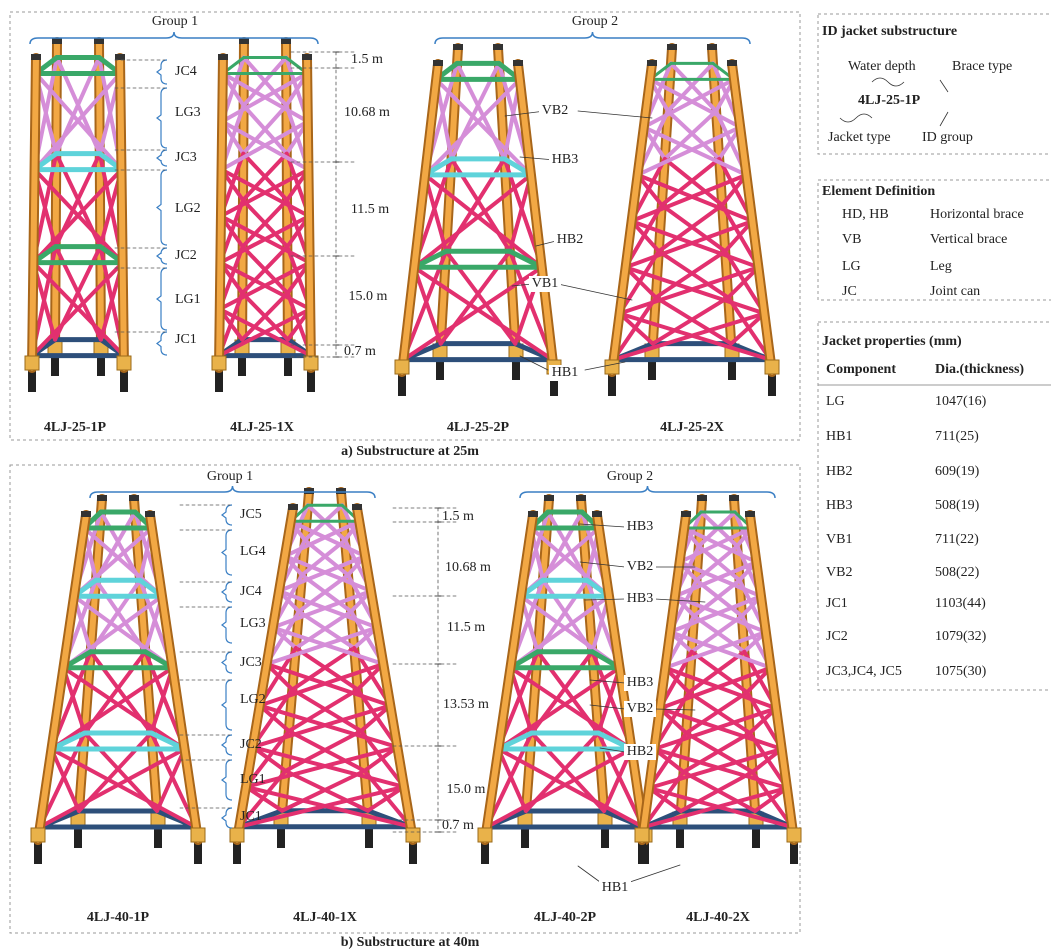  Describe the element at coordinates (979, 369) in the screenshot. I see `properties-header: Dia.(thickness)` at that location.